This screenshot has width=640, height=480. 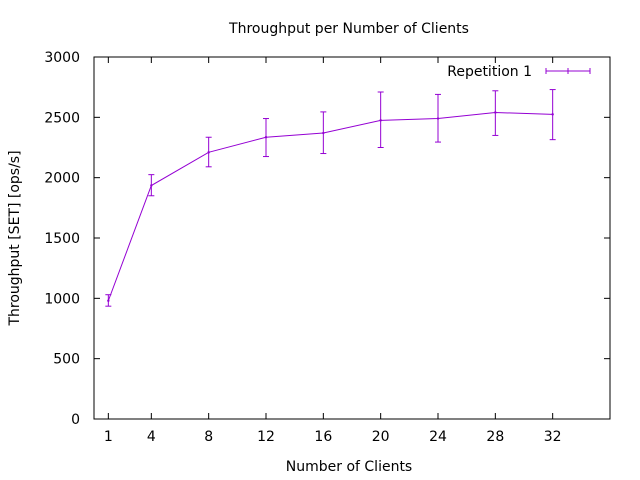 I want to click on y-tick-label: 2000, so click(x=62, y=179).